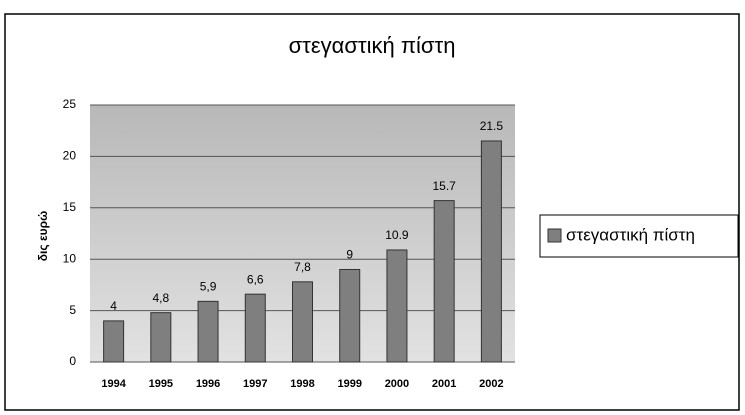 This screenshot has width=745, height=415. I want to click on x-tick-label: 1996, so click(208, 384).